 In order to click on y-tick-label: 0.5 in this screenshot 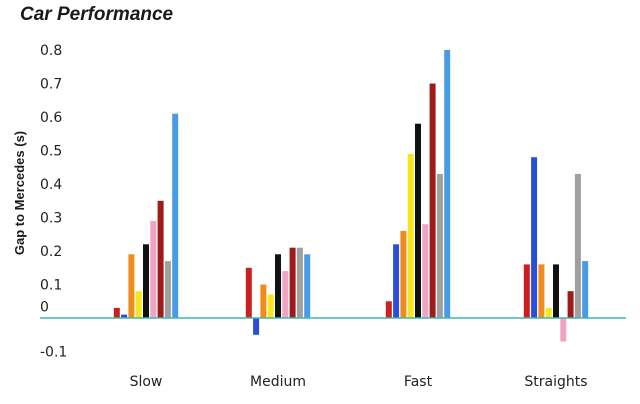, I will do `click(51, 152)`.